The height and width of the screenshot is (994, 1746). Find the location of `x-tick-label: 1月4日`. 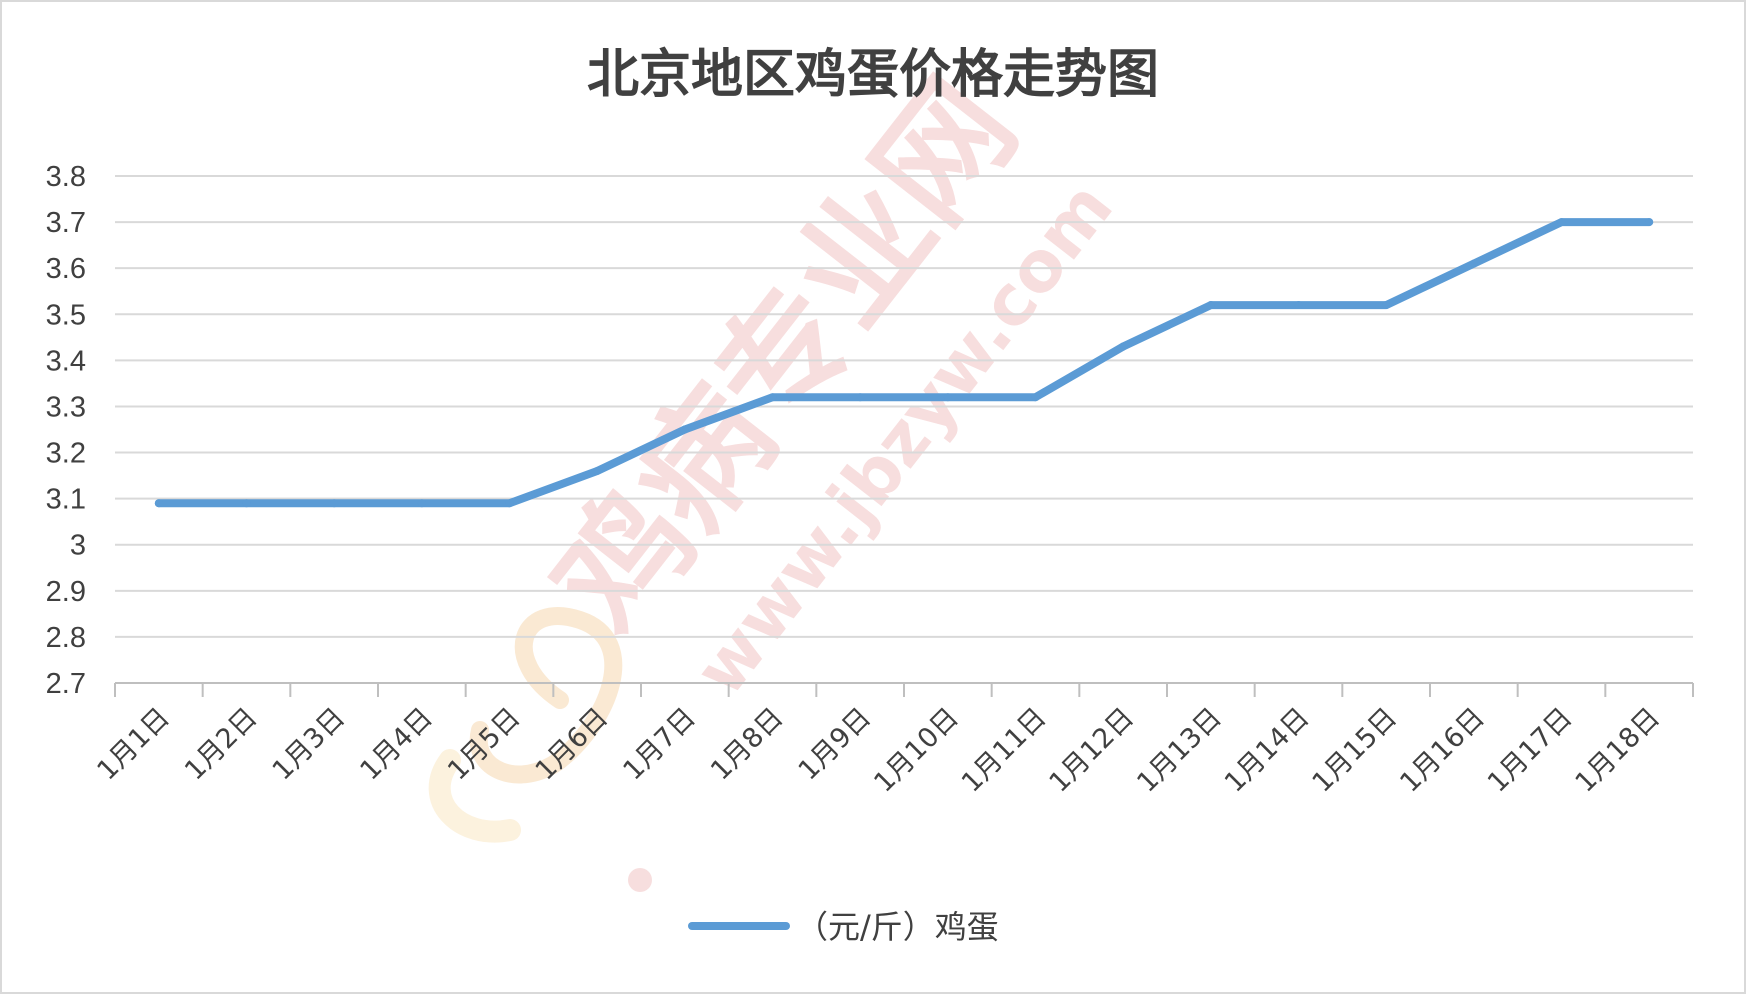

x-tick-label: 1月4日 is located at coordinates (396, 744).